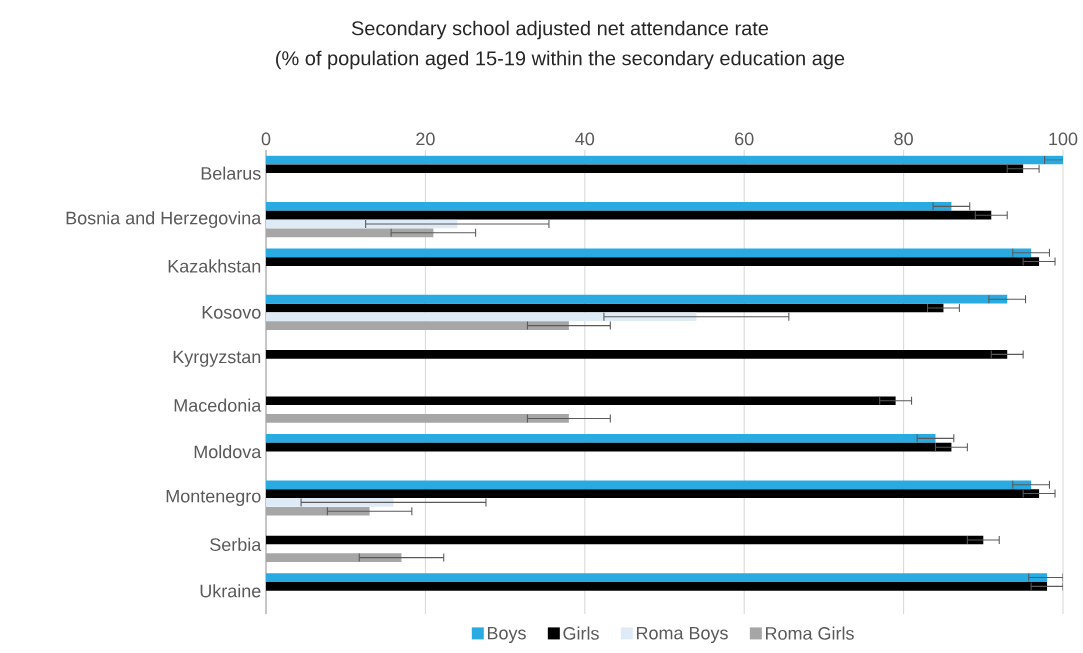 The height and width of the screenshot is (653, 1083). What do you see at coordinates (506, 635) in the screenshot?
I see `legend-label: Boys` at bounding box center [506, 635].